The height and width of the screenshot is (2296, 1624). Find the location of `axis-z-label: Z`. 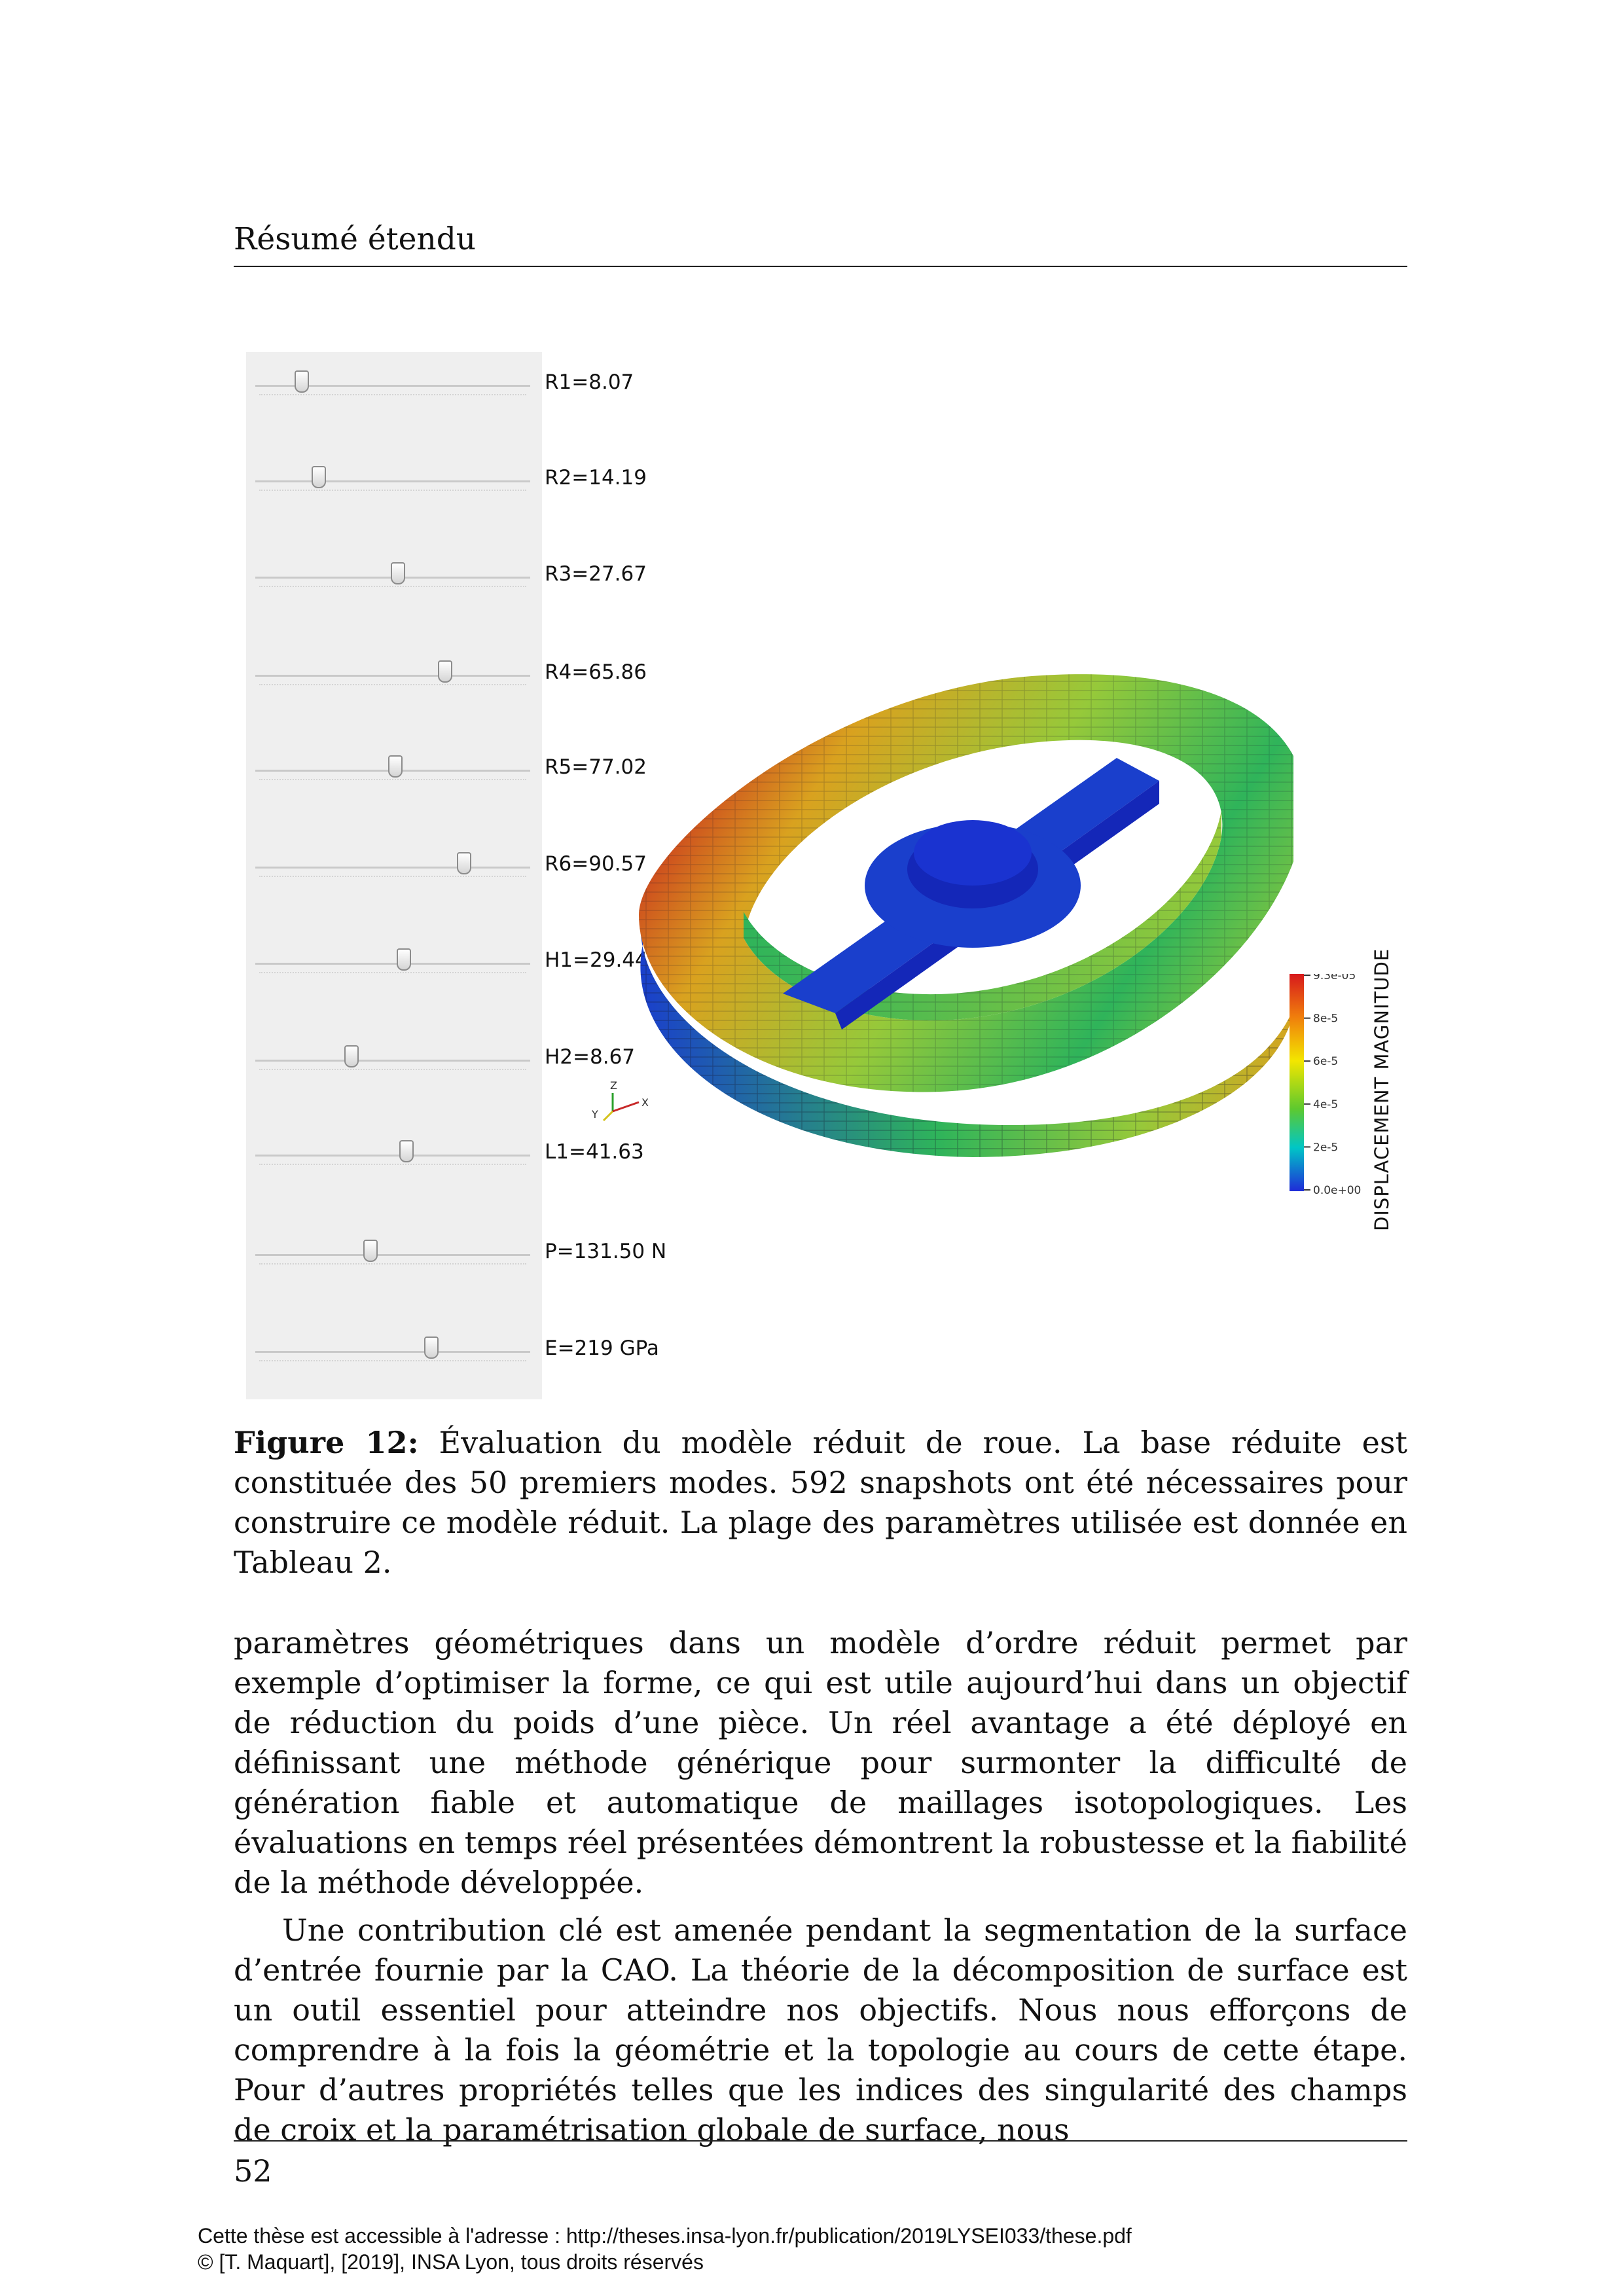

axis-z-label: Z is located at coordinates (613, 1085).